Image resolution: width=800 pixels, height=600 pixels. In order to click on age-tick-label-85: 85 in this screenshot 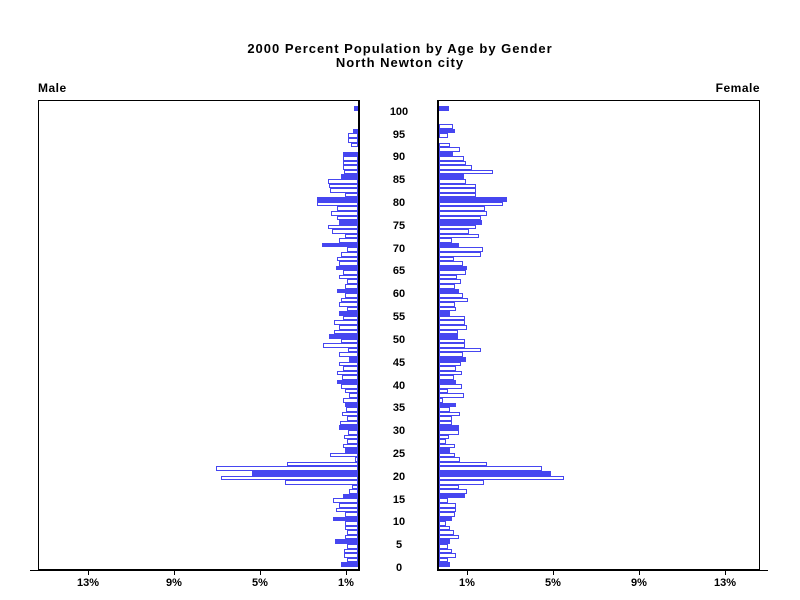, I will do `click(399, 180)`.